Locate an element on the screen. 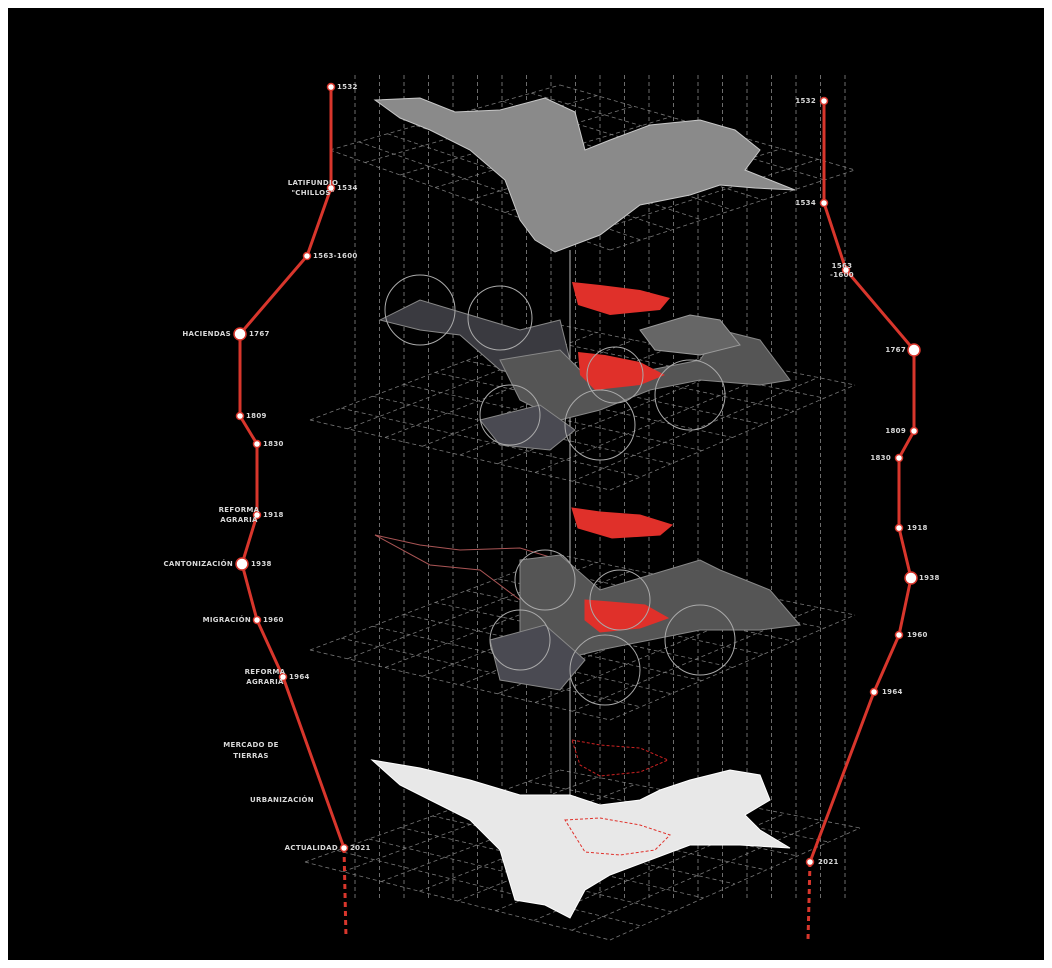  map-mercado is located at coordinates (620, 758).